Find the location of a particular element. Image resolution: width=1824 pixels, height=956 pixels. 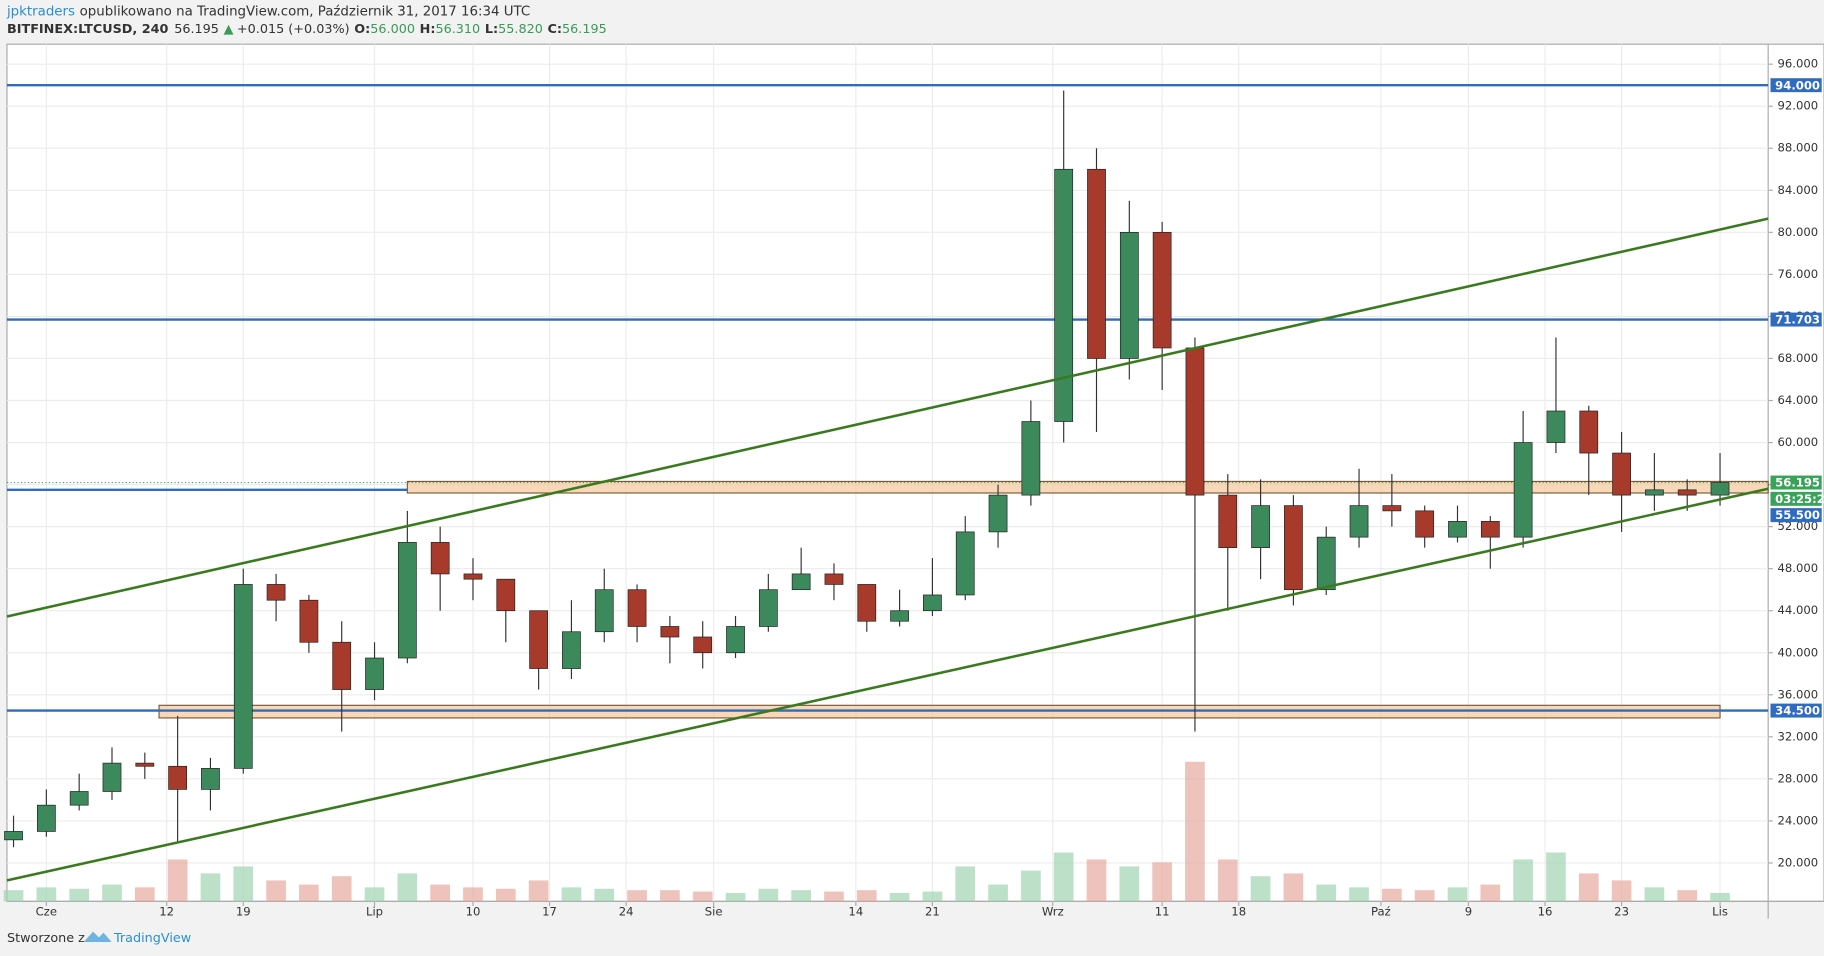

open: 56.000 is located at coordinates (392, 29).